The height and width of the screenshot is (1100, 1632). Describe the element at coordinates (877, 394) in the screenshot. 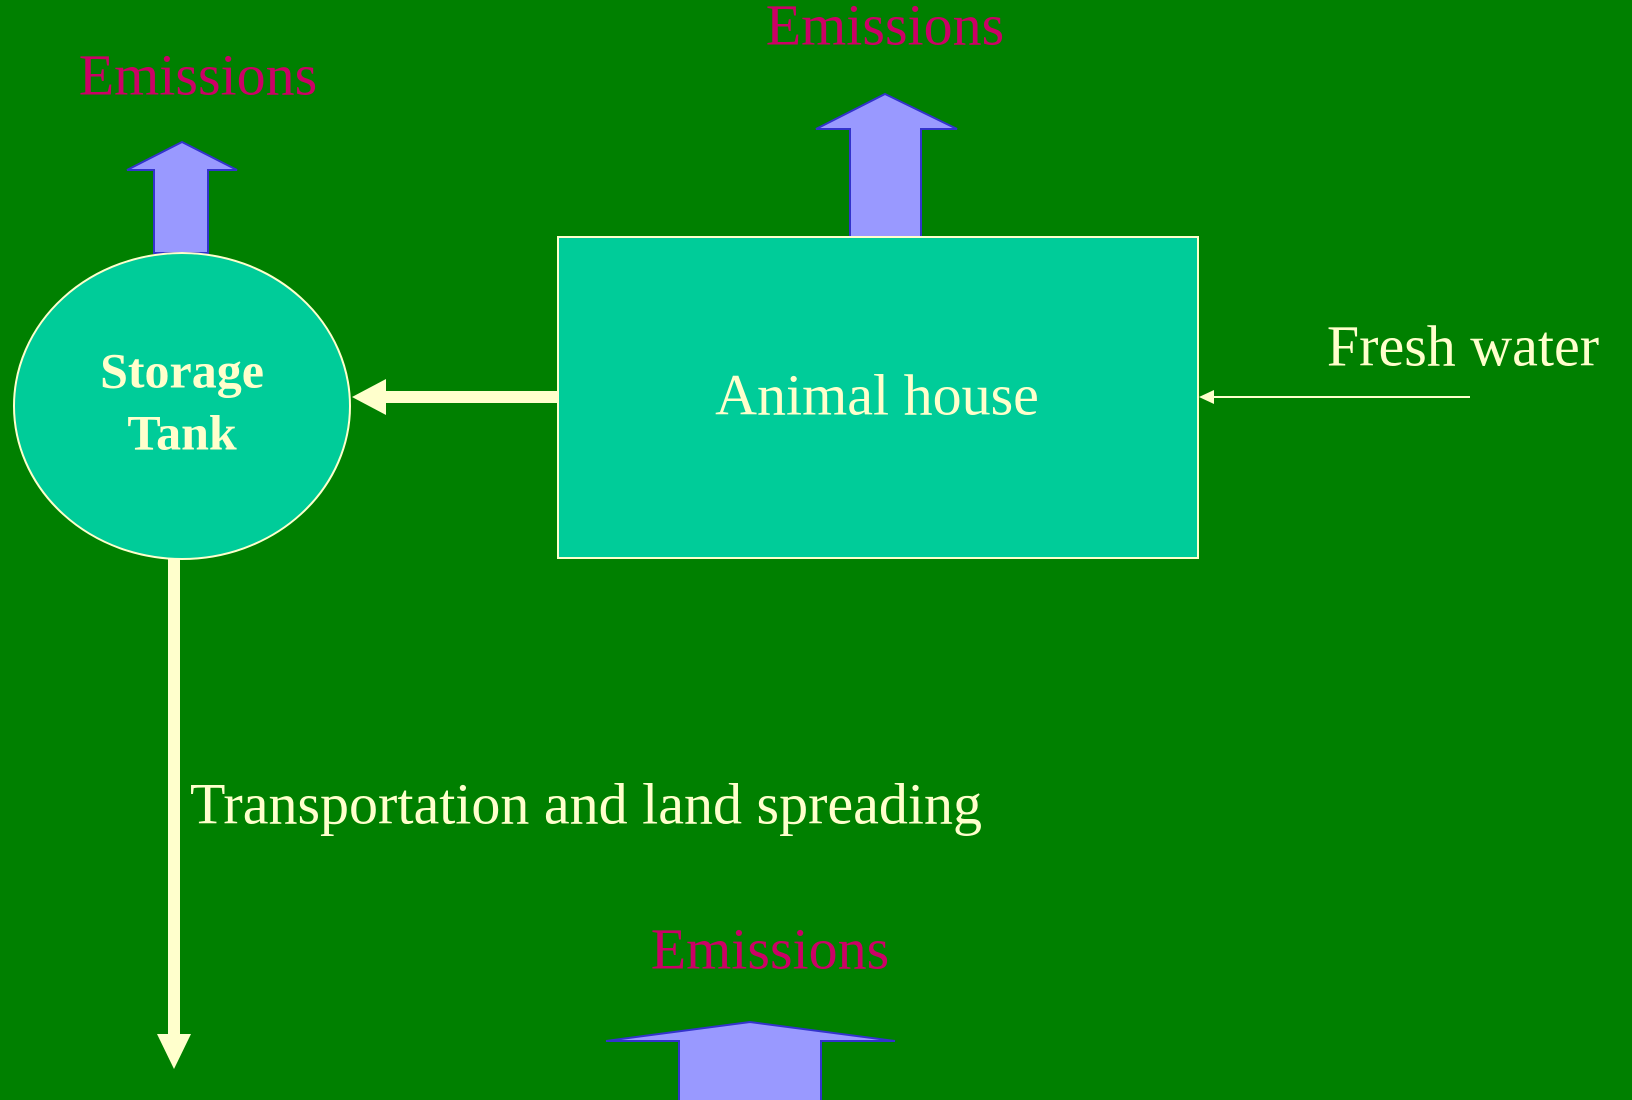

I see `node-label: Animal house` at that location.